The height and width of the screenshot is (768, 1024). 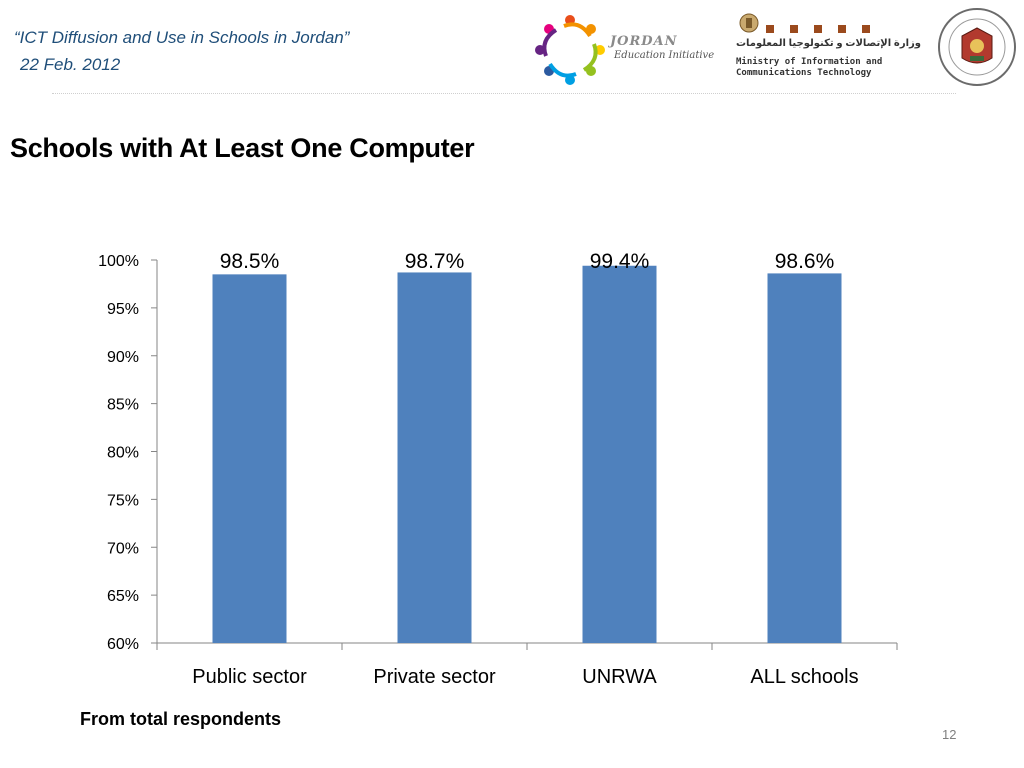 I want to click on y-tick-label: 60%, so click(x=123, y=644).